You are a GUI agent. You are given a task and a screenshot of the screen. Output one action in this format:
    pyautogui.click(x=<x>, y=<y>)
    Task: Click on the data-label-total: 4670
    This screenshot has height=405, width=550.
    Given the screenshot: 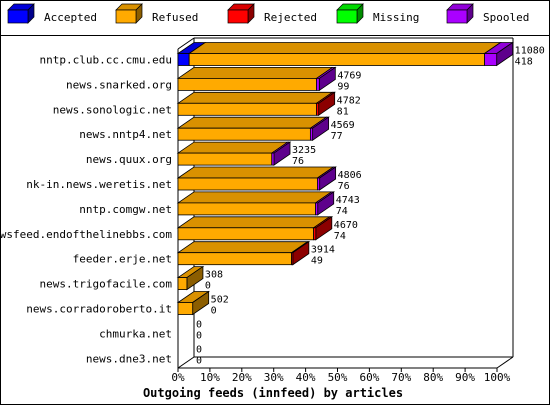 What is the action you would take?
    pyautogui.click(x=346, y=225)
    